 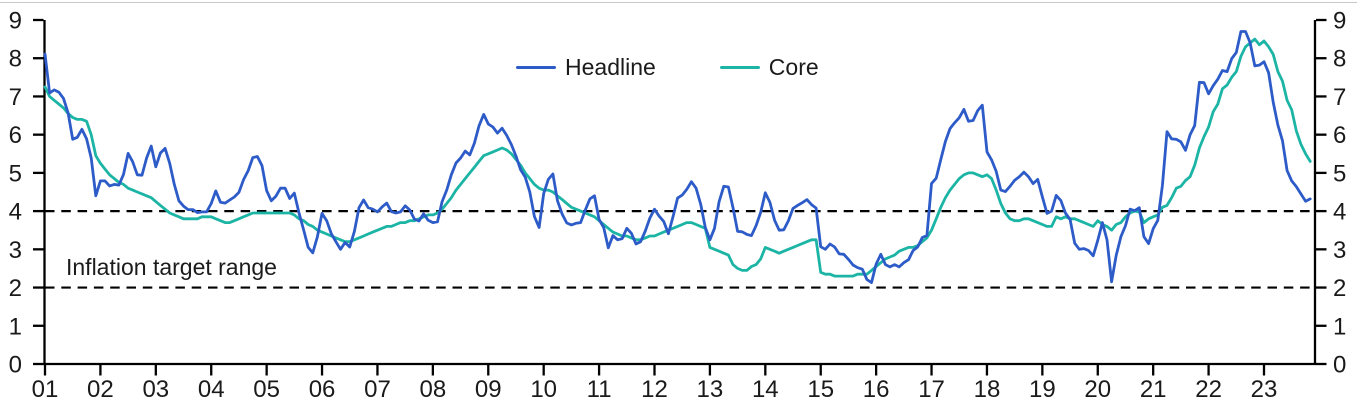 What do you see at coordinates (15, 212) in the screenshot?
I see `y-tick-label-left-4: 4` at bounding box center [15, 212].